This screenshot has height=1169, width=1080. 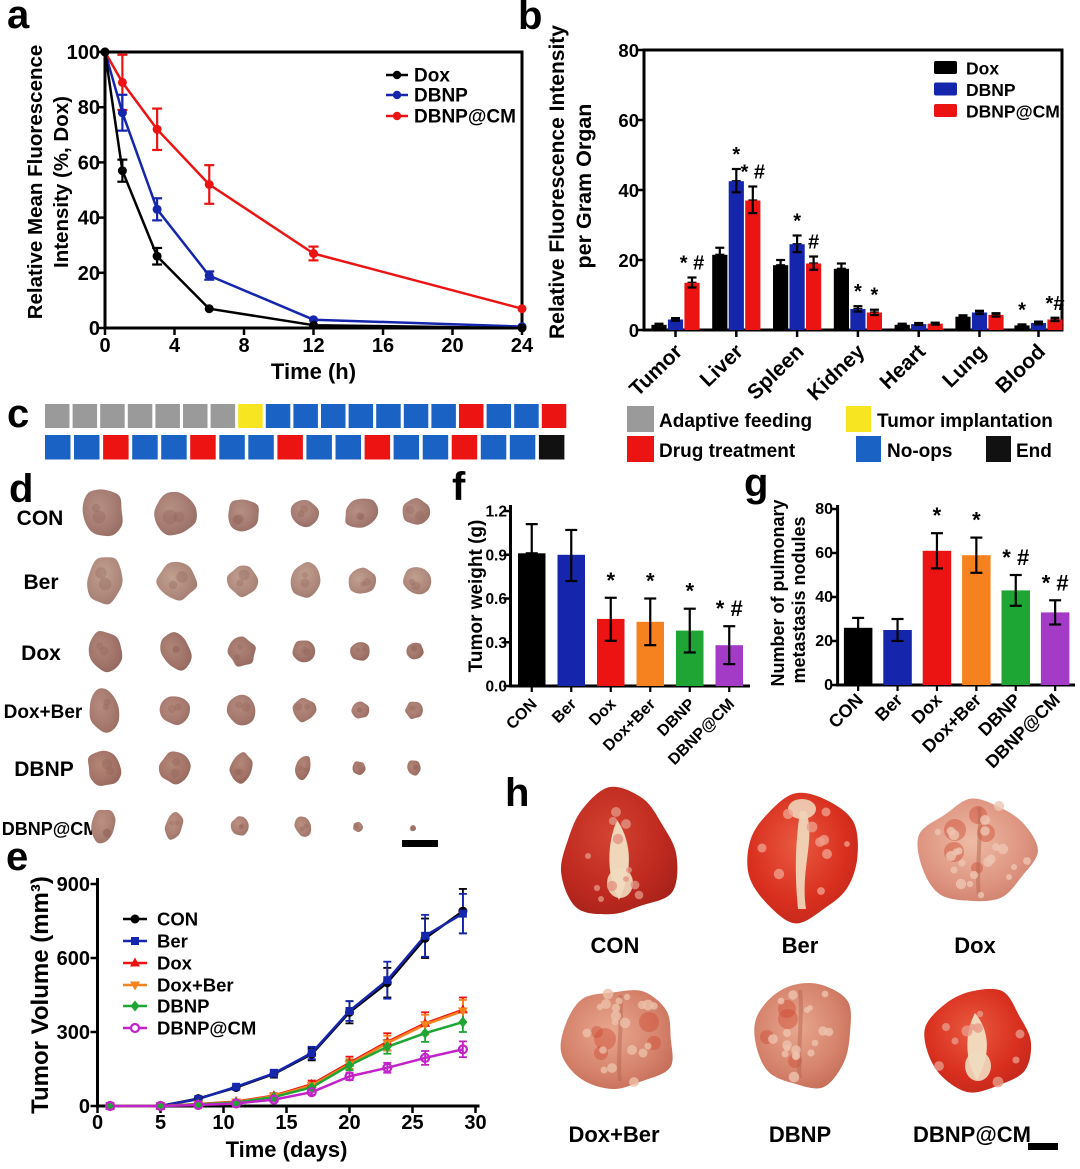 What do you see at coordinates (1020, 369) in the screenshot?
I see `svg-text: Blood` at bounding box center [1020, 369].